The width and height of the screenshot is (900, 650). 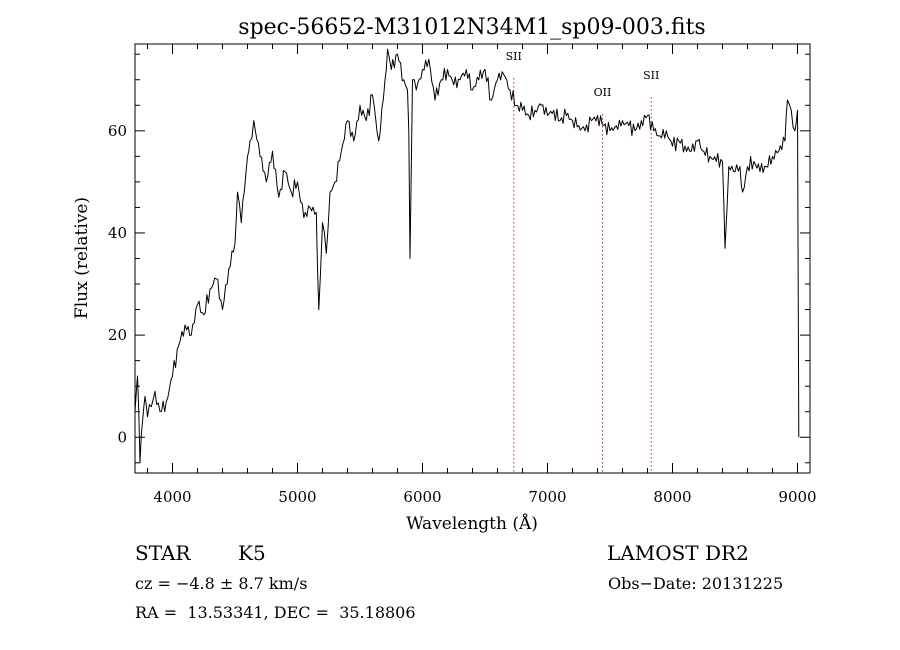 I want to click on object-subclass: K5, so click(x=252, y=553).